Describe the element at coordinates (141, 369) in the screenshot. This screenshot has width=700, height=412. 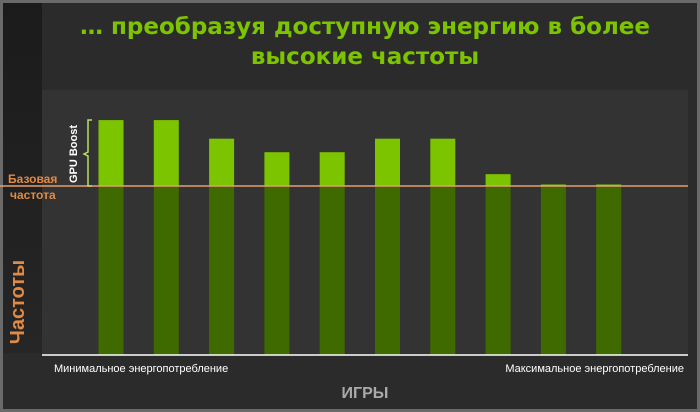
I see `x-left-label: Минимальное энергопотребление` at that location.